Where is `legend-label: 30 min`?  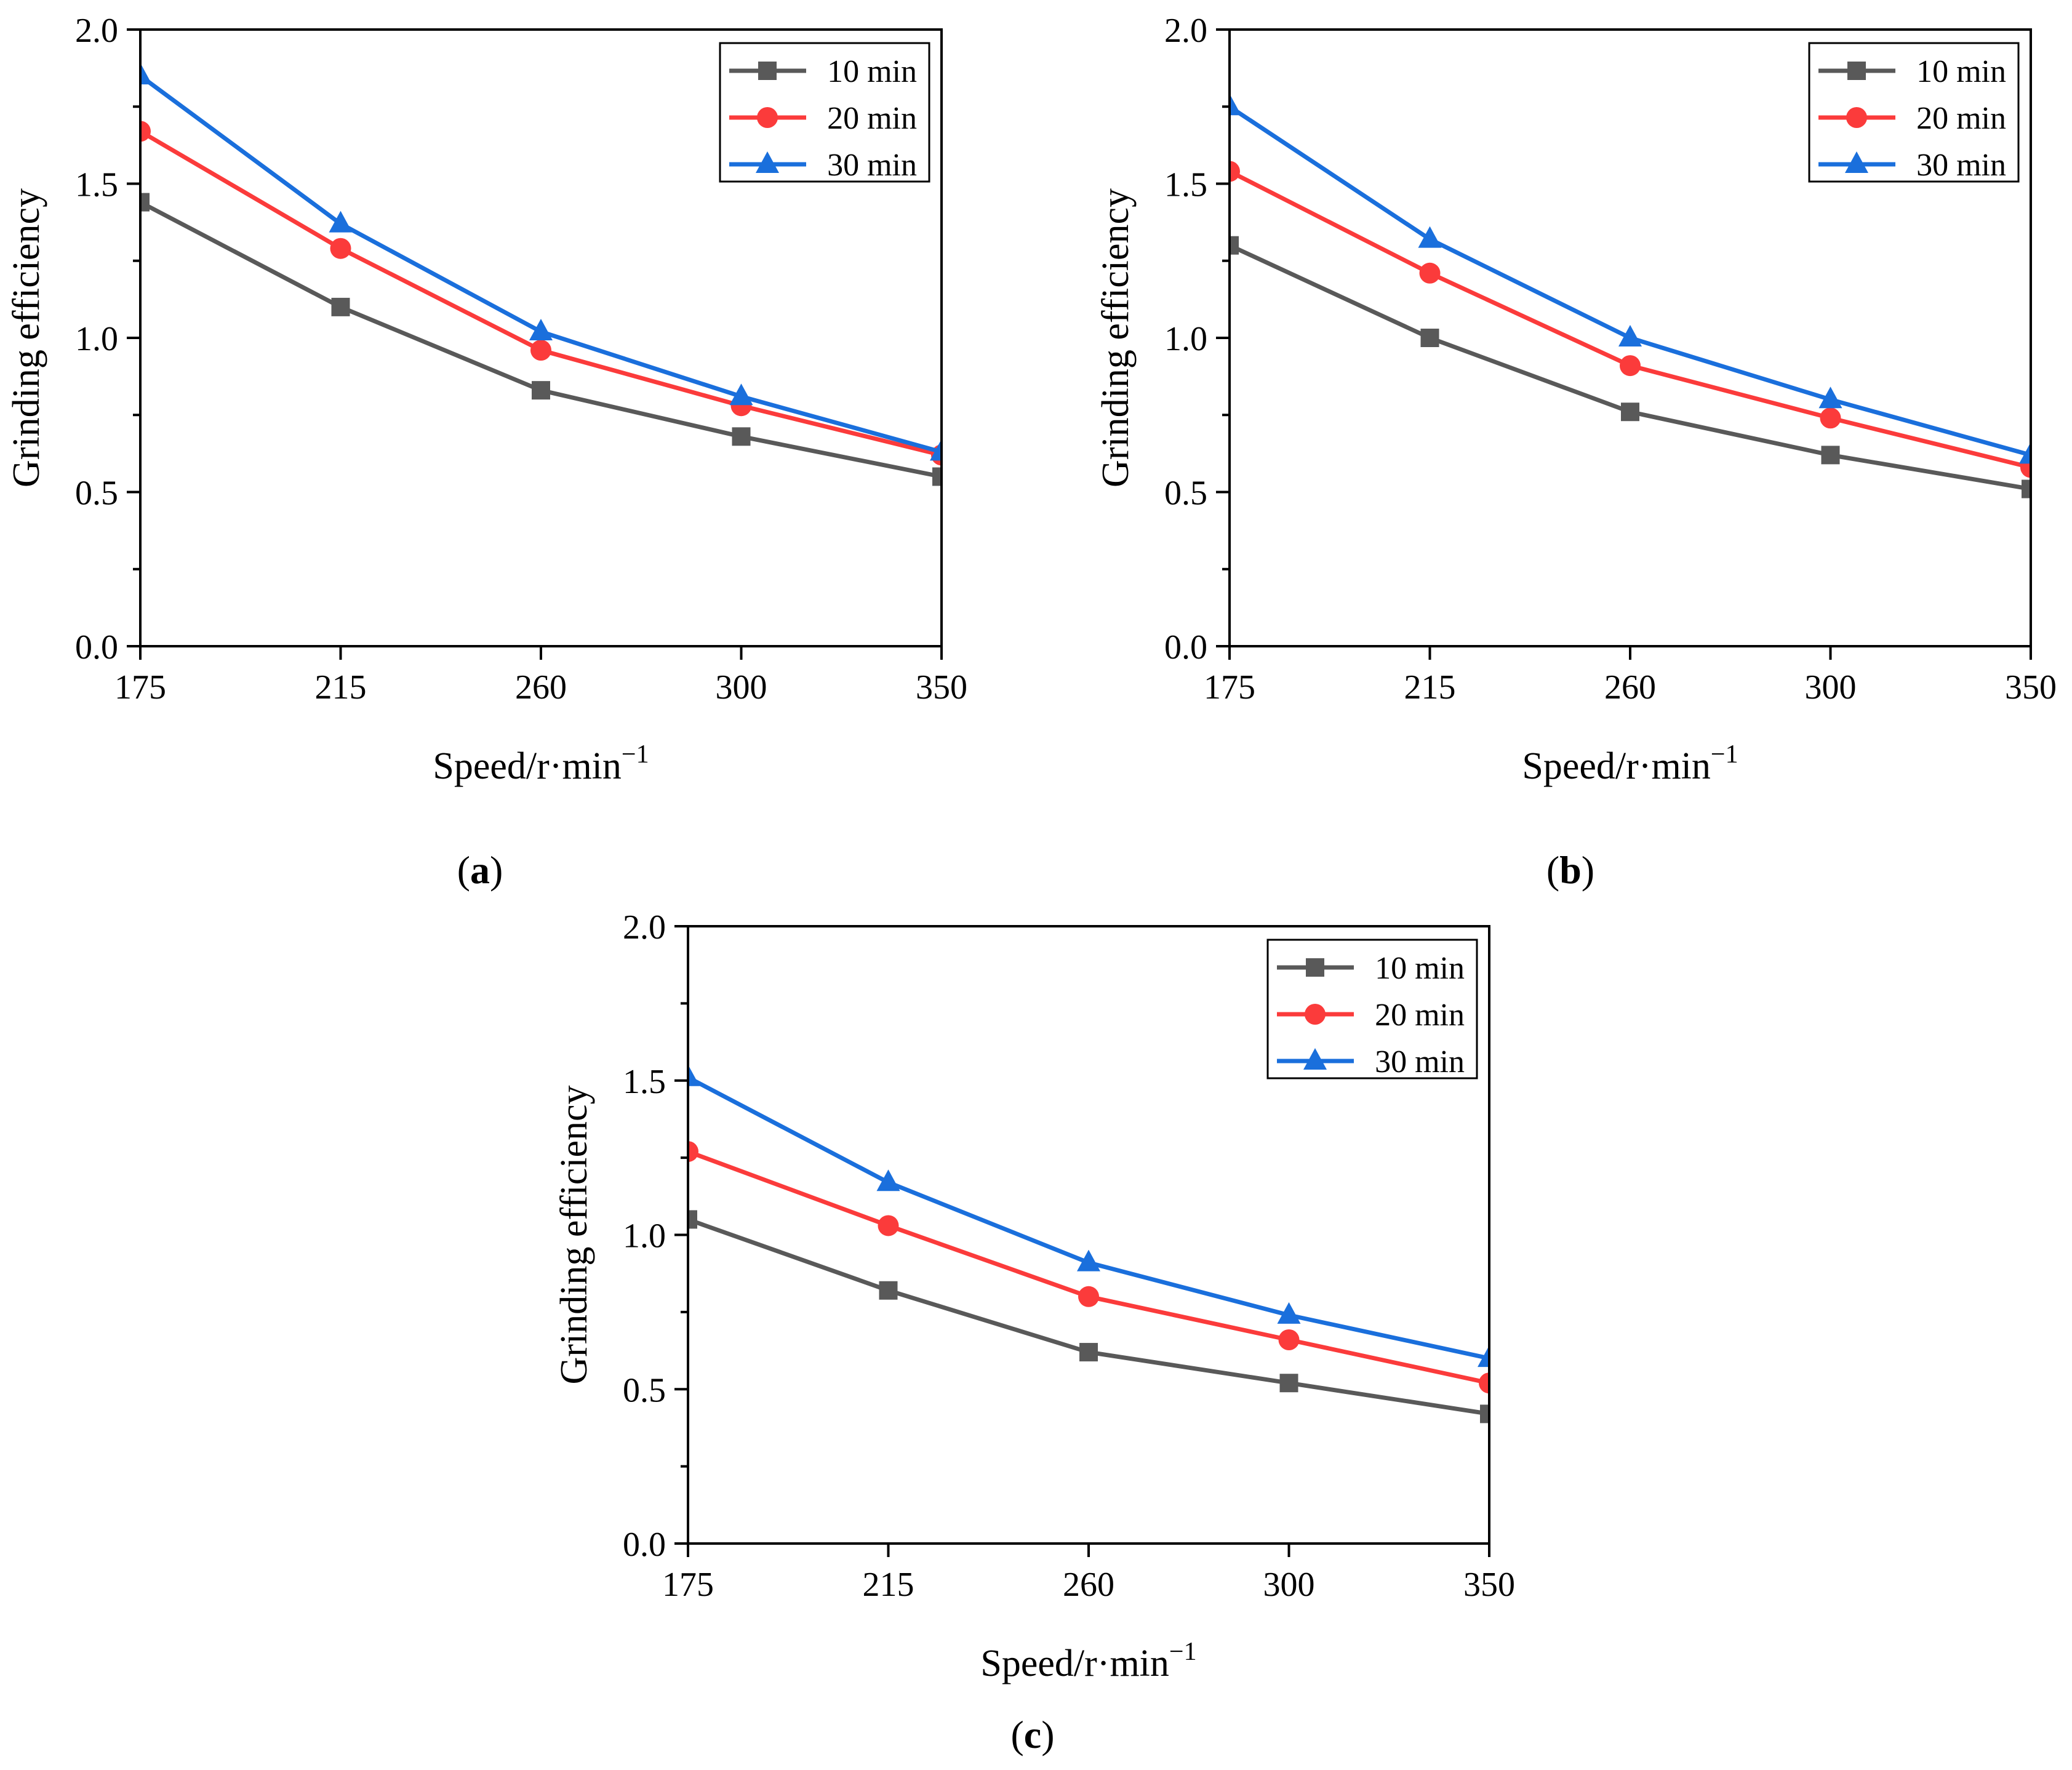
legend-label: 30 min is located at coordinates (872, 166).